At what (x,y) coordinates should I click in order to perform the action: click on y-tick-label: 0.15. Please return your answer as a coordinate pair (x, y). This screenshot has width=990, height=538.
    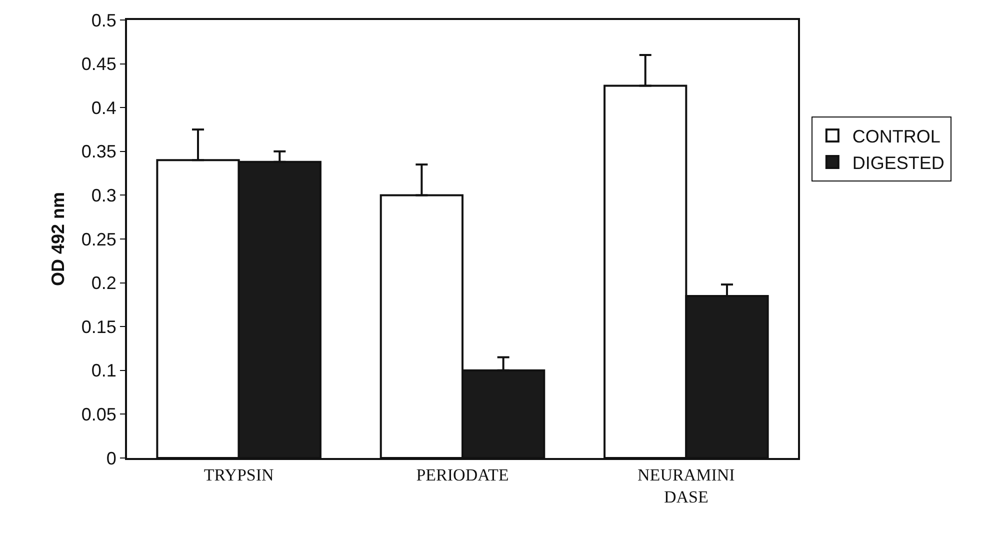
    Looking at the image, I should click on (98, 326).